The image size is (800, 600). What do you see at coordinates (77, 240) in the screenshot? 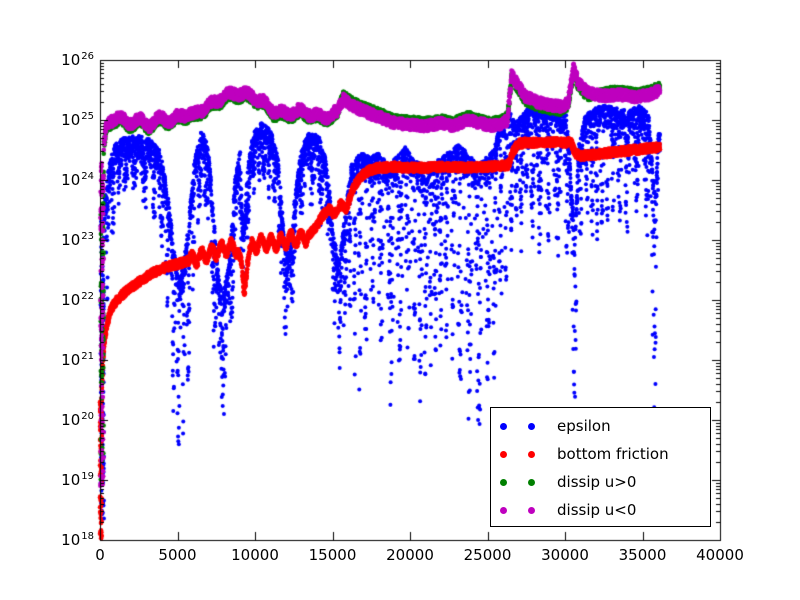
I see `y-tick-label: 1023` at bounding box center [77, 240].